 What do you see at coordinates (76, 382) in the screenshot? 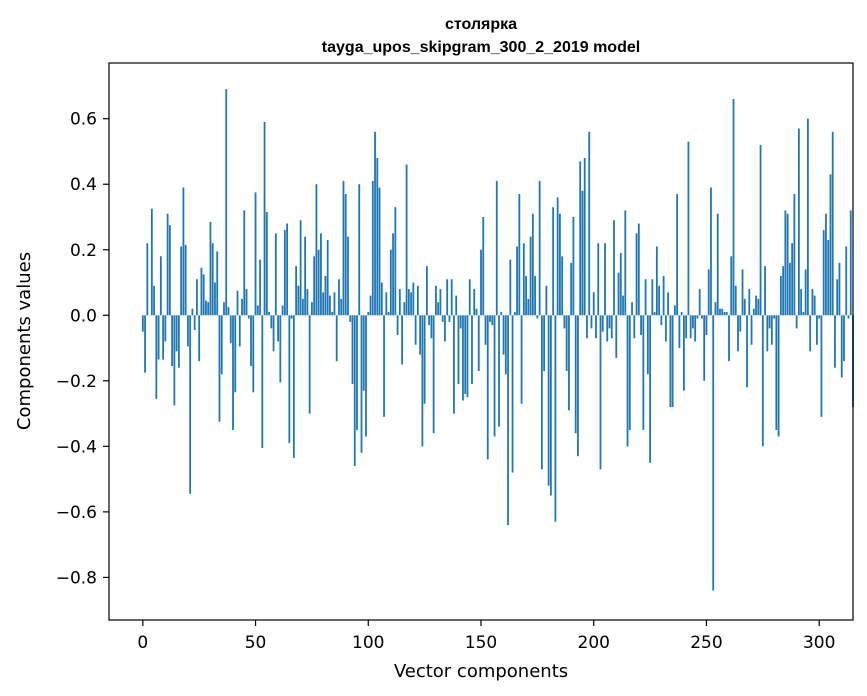
I see `y-tick-label: −0.2` at bounding box center [76, 382].